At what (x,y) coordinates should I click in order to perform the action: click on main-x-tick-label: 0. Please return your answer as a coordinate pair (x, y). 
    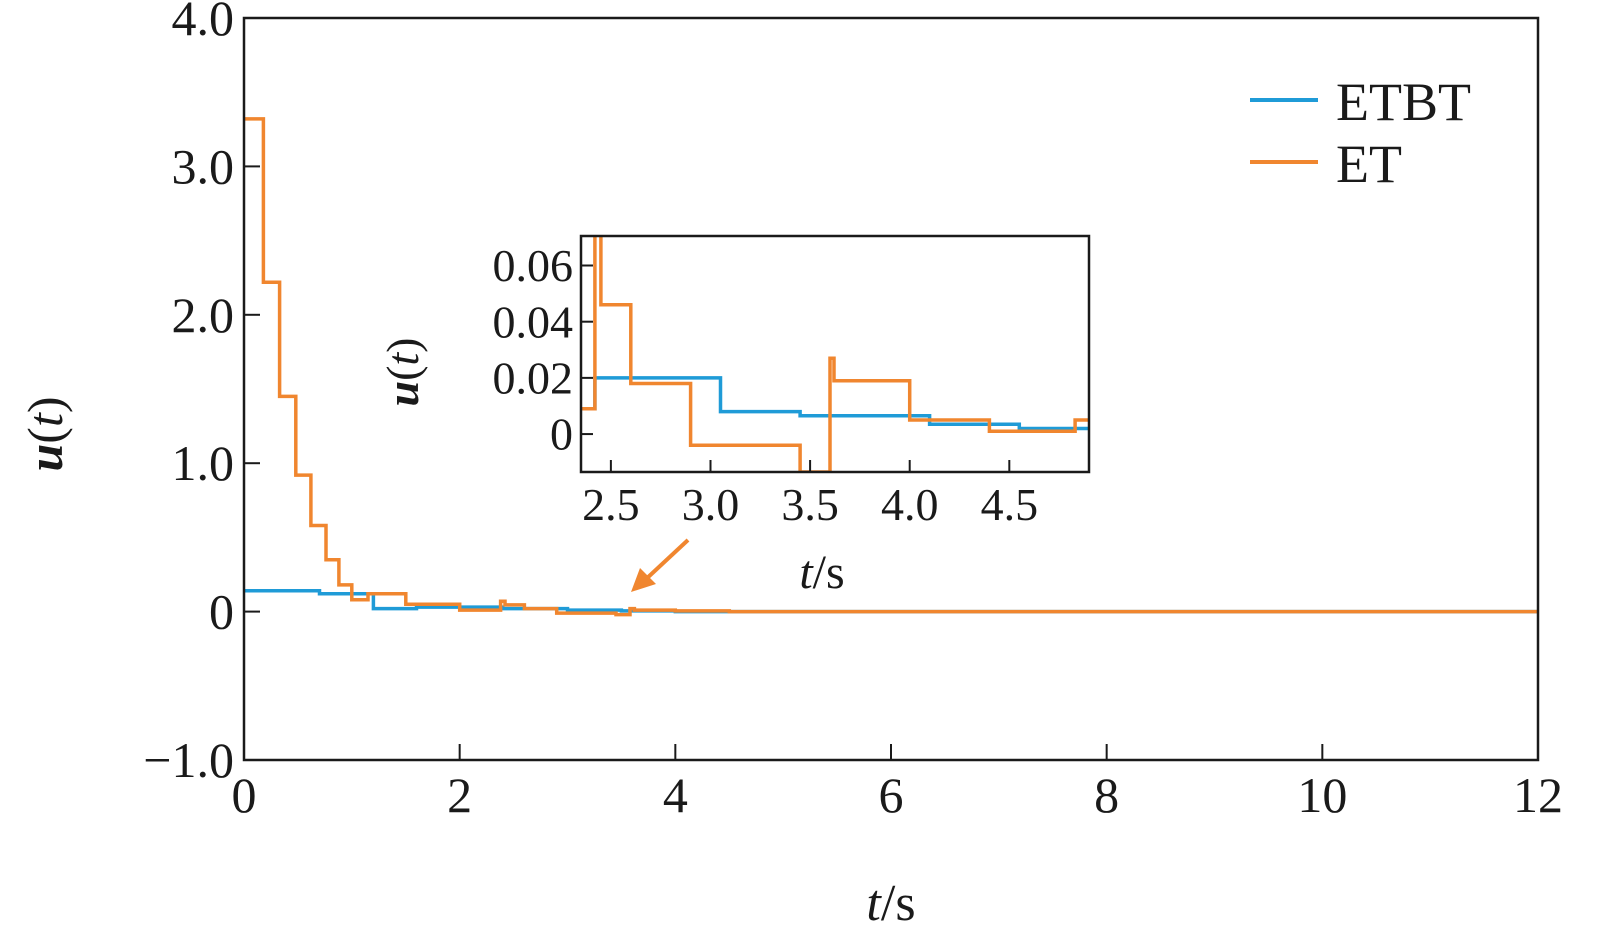
    Looking at the image, I should click on (244, 795).